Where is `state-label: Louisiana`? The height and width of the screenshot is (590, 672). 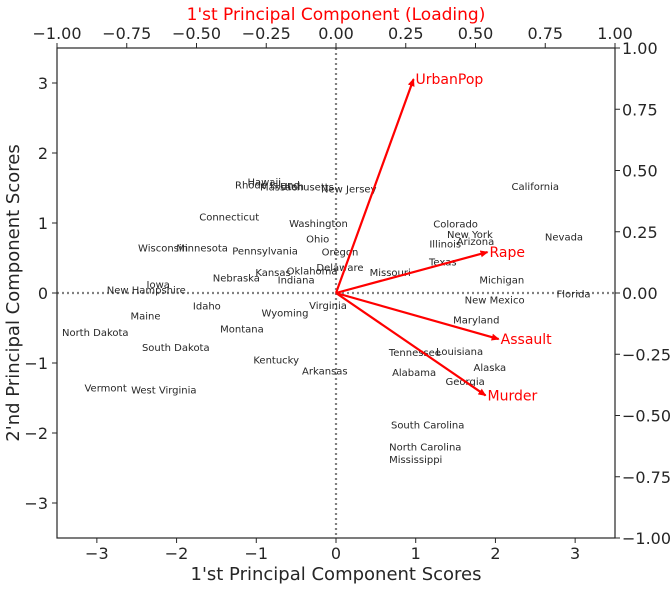 state-label: Louisiana is located at coordinates (459, 352).